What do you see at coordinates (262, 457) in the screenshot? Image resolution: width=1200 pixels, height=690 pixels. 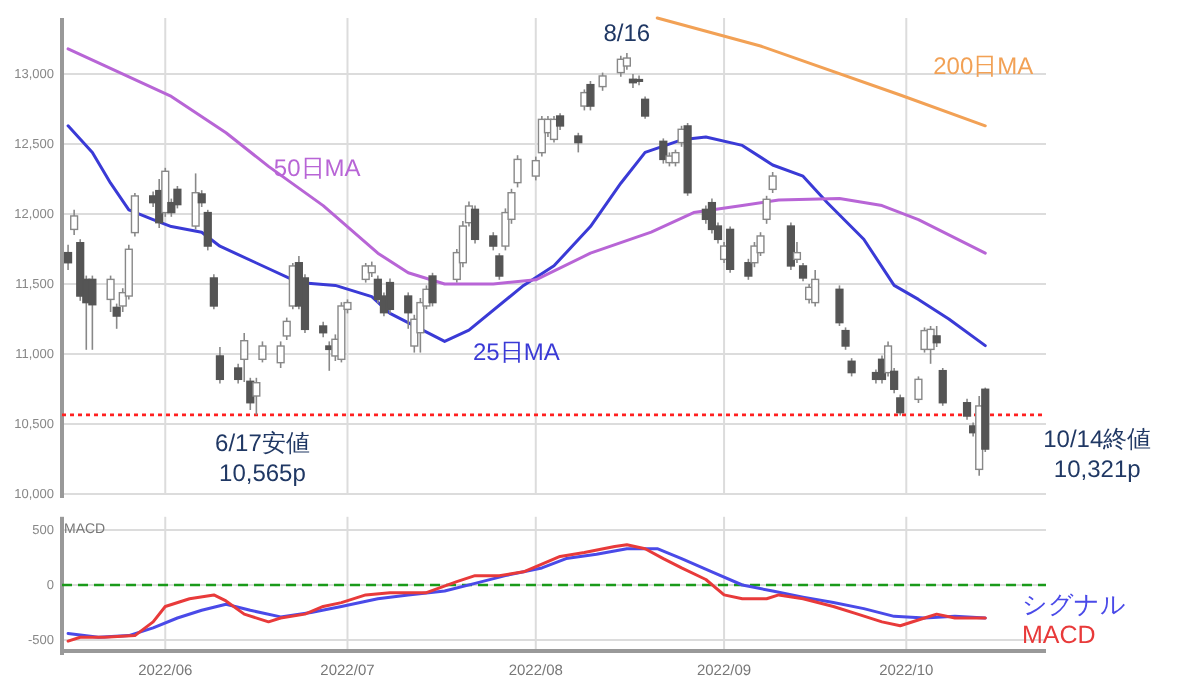 I see `annotation: 6/17安値 10,565p` at bounding box center [262, 457].